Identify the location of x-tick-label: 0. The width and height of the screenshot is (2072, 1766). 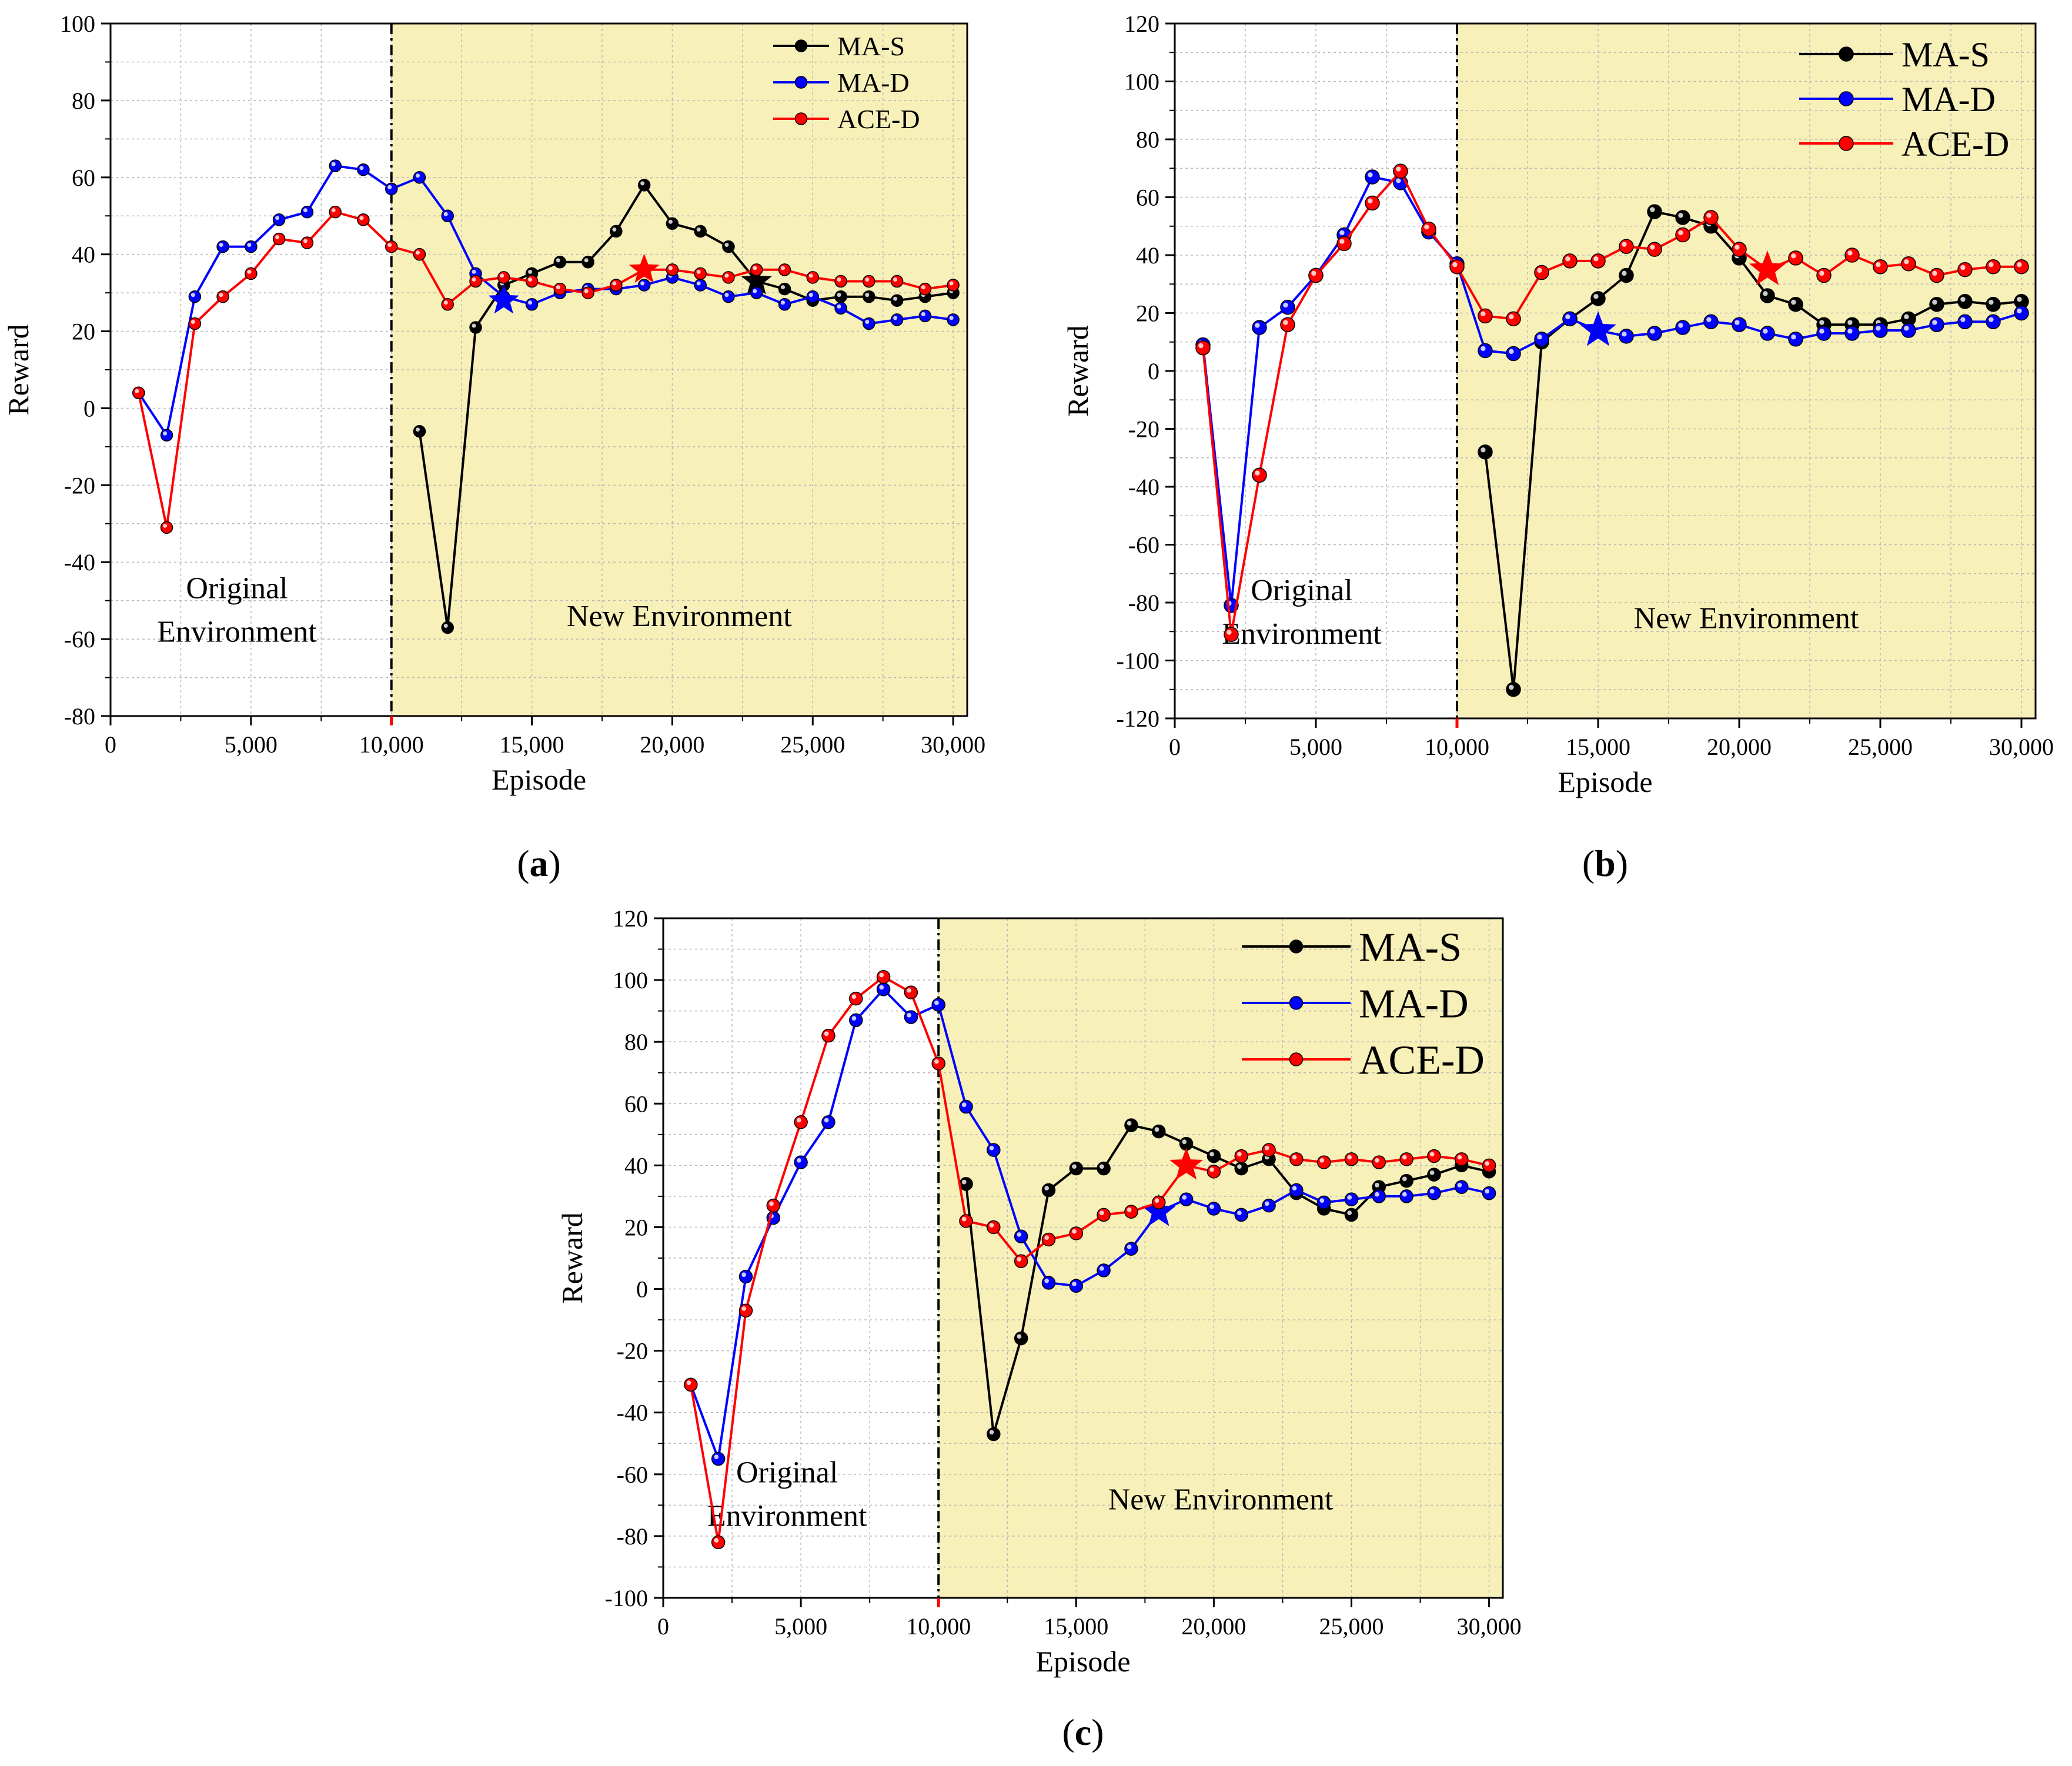
(1175, 747).